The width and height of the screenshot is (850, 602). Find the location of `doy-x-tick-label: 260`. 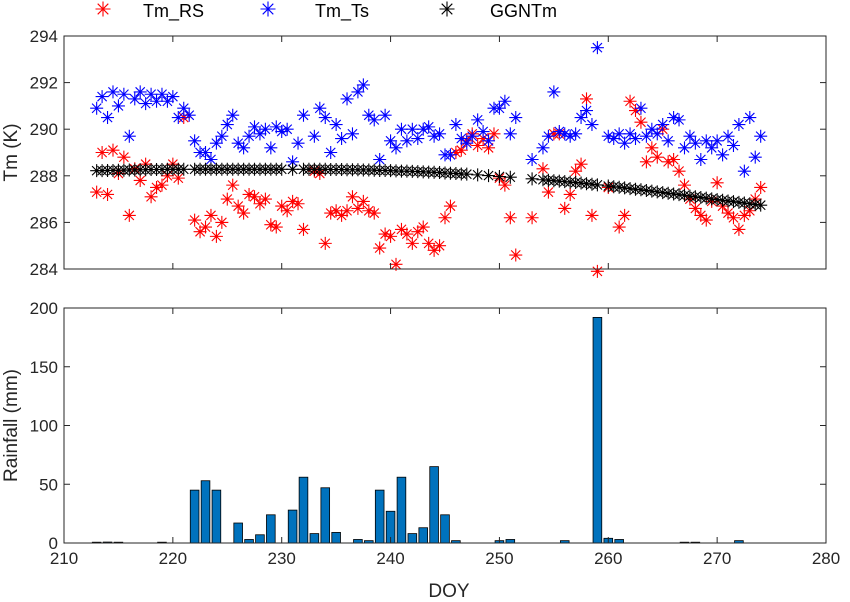

doy-x-tick-label: 260 is located at coordinates (608, 558).